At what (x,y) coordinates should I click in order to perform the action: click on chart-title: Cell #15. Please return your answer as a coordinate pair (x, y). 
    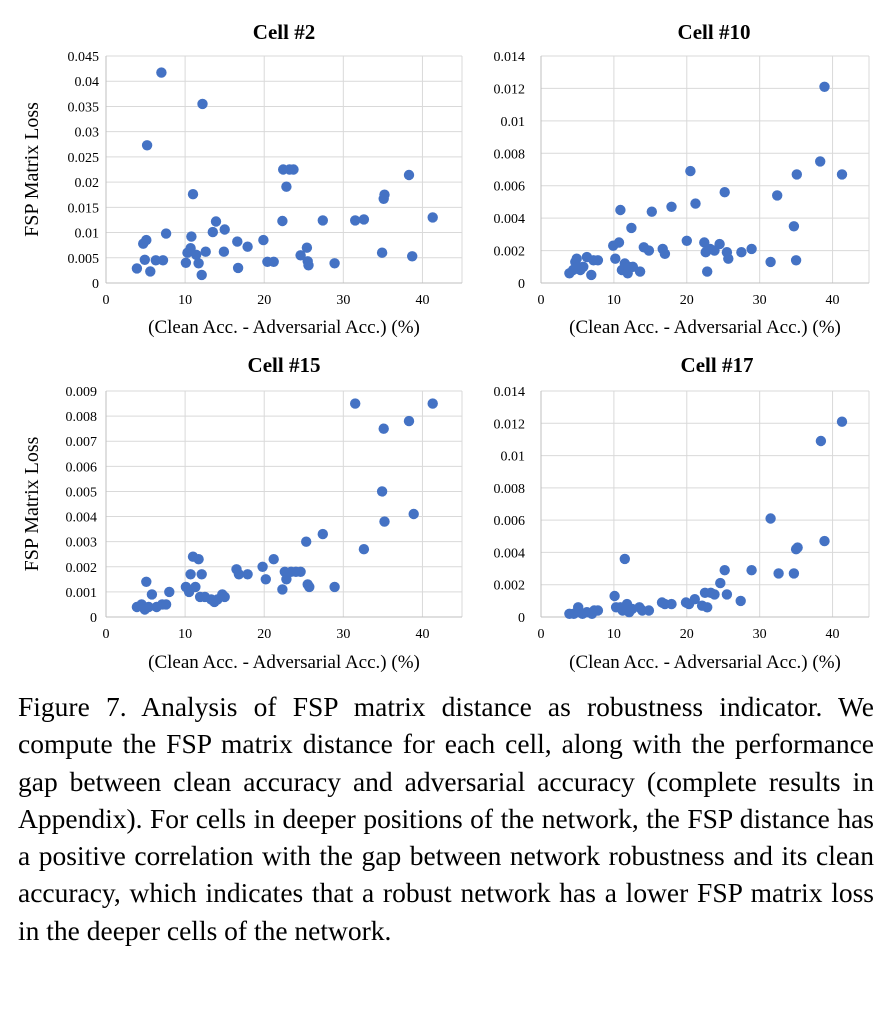
    Looking at the image, I should click on (284, 365).